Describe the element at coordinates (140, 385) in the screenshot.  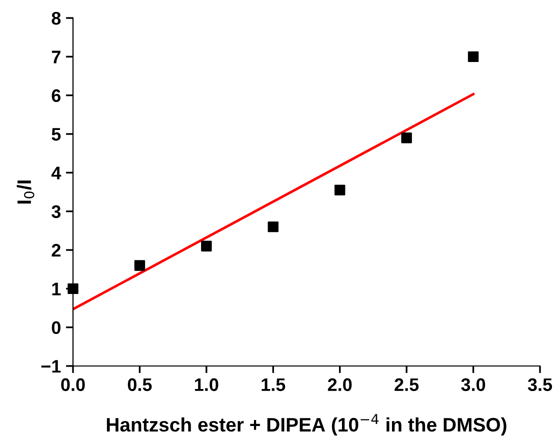
I see `x-tick-label: 0.5` at that location.